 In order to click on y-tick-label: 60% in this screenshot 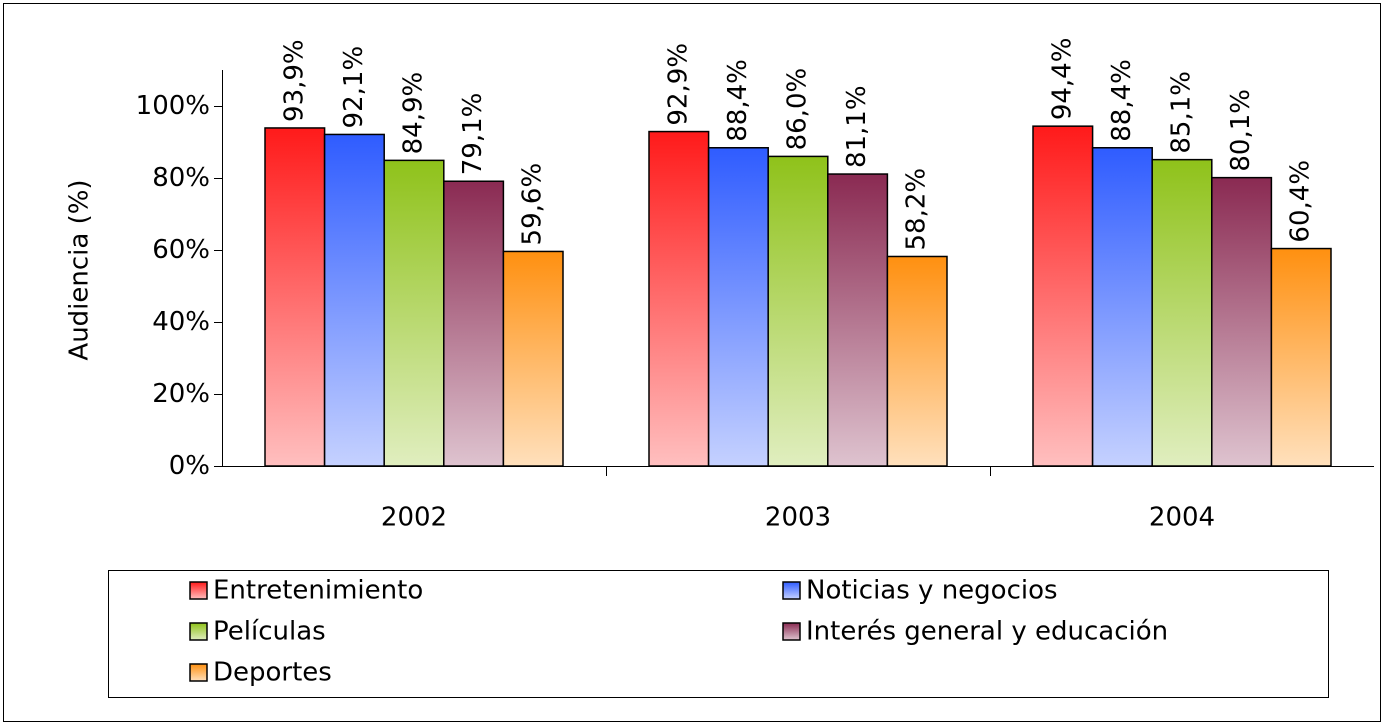, I will do `click(181, 250)`.